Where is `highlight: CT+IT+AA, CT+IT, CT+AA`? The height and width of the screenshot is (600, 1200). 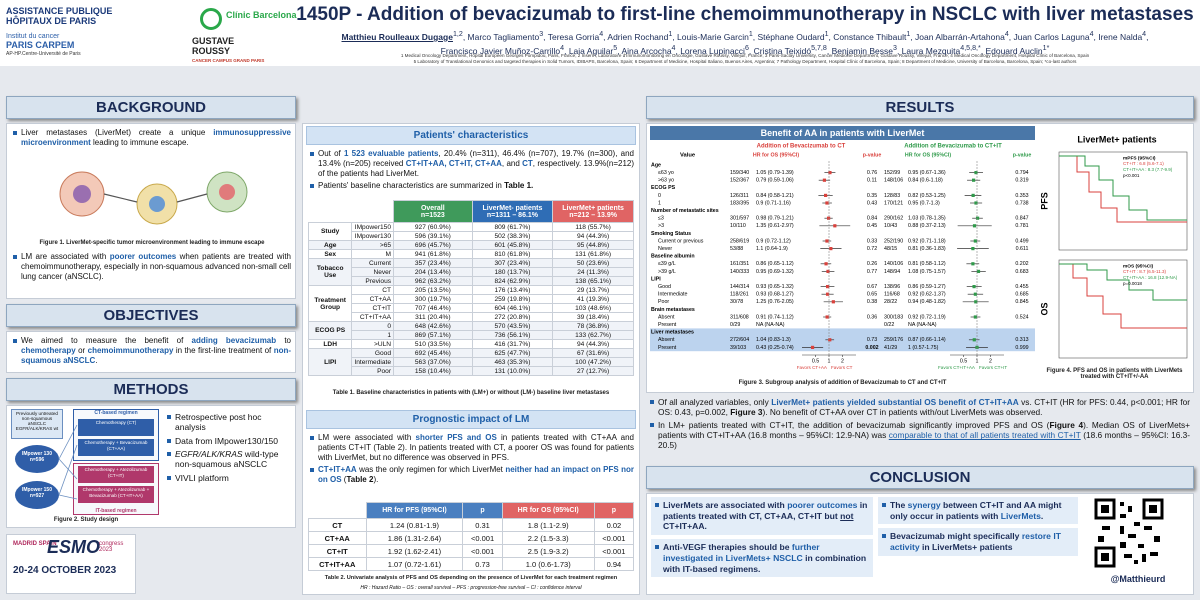
highlight: CT+IT+AA, CT+IT, CT+AA is located at coordinates (453, 163).